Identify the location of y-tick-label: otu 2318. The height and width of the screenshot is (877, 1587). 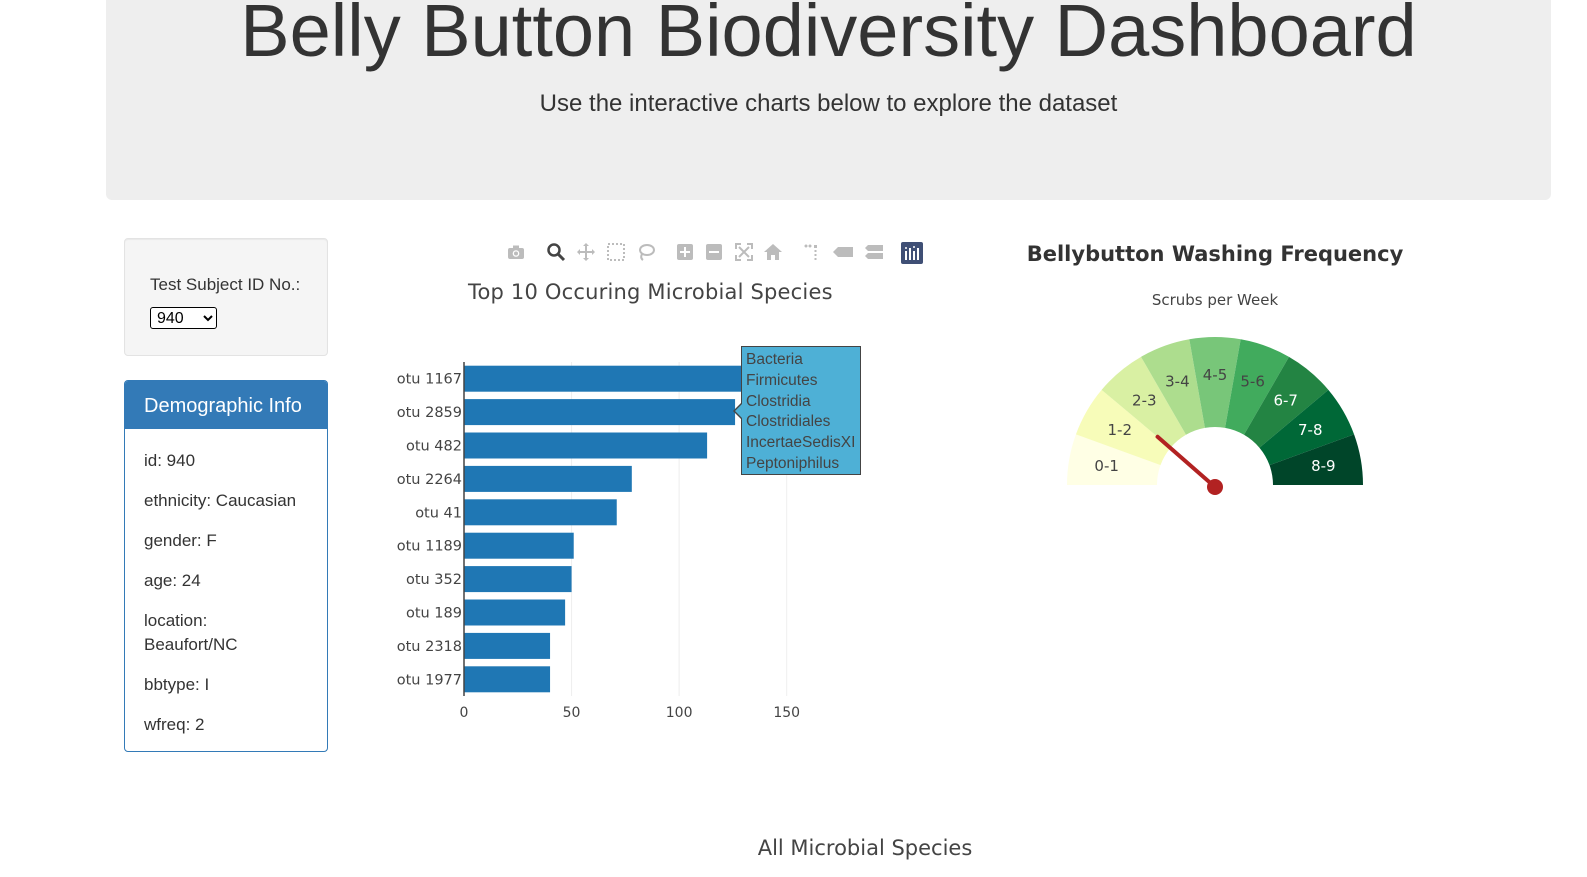
(429, 647).